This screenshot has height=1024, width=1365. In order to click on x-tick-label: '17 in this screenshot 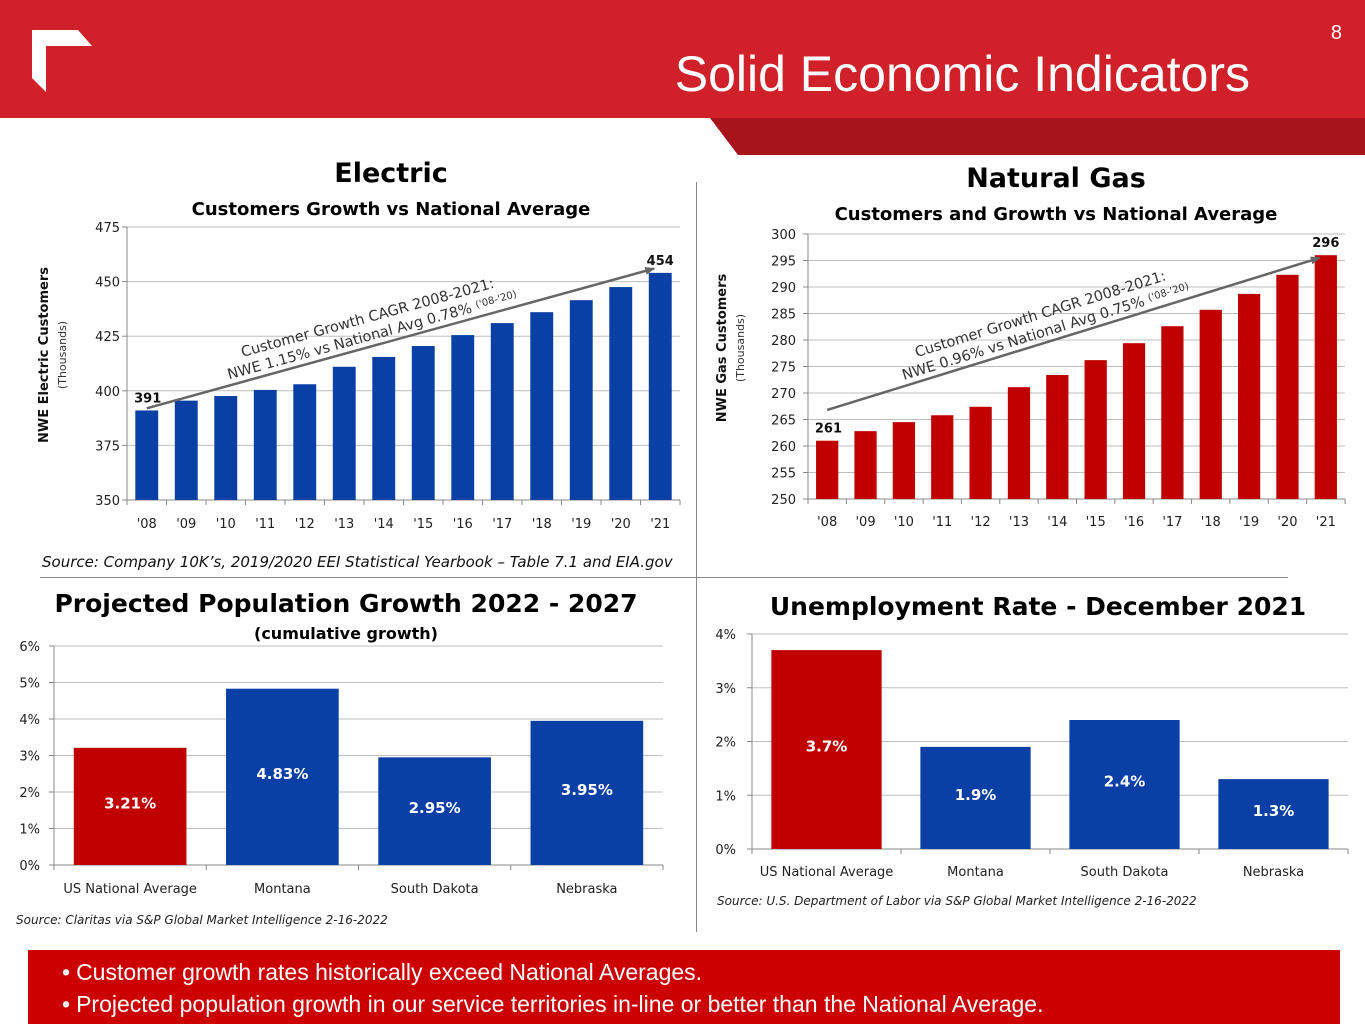, I will do `click(502, 524)`.